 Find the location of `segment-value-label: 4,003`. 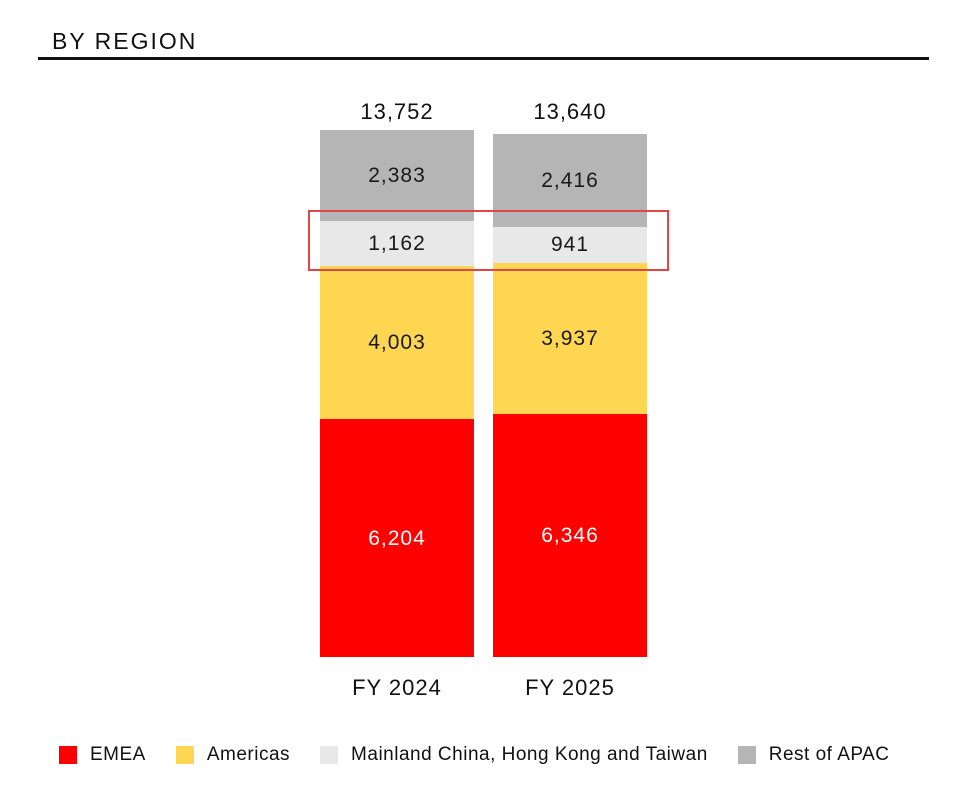

segment-value-label: 4,003 is located at coordinates (397, 342).